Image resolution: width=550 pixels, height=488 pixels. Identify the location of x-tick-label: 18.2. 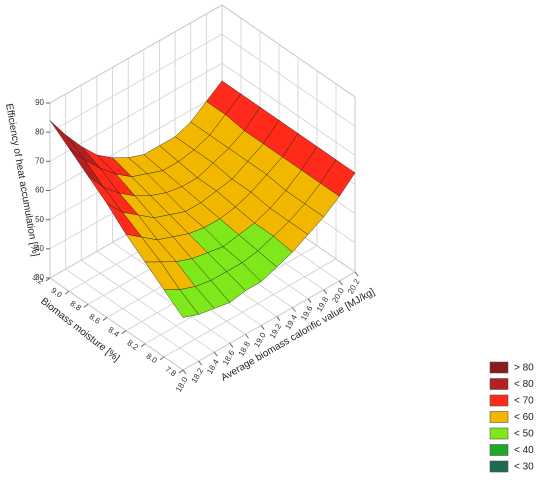
(198, 375).